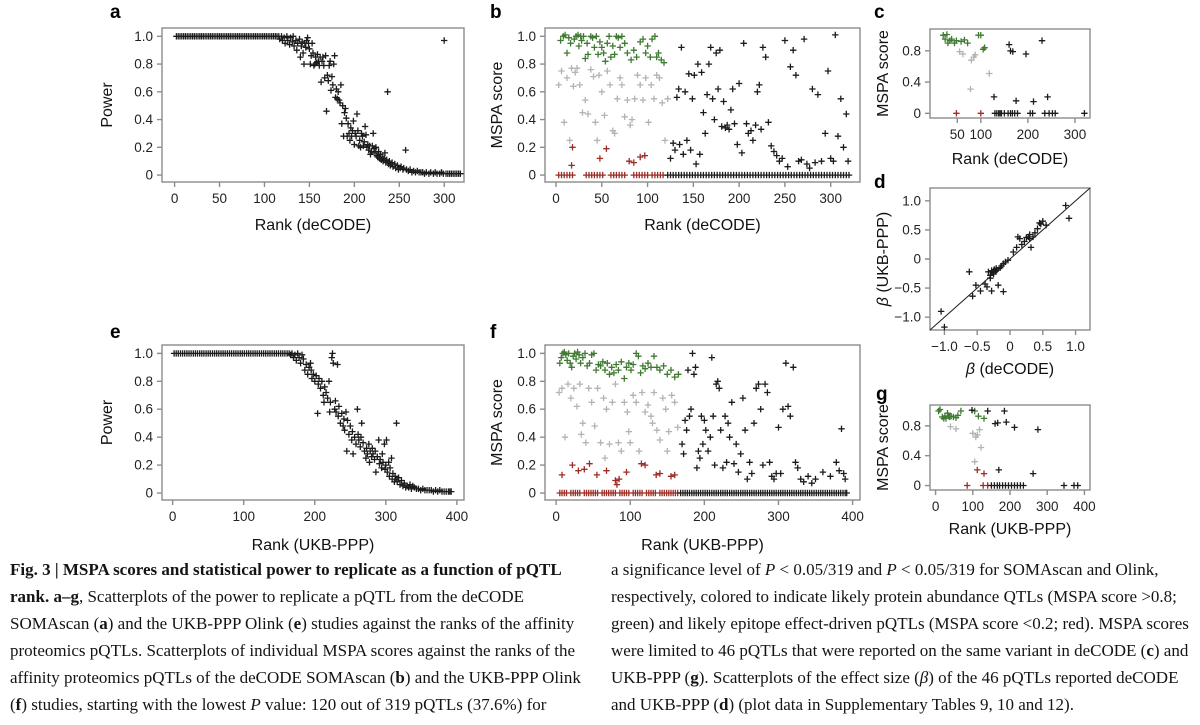 The width and height of the screenshot is (1200, 725). I want to click on svg-text: β (UKB-PPP), so click(883, 259).